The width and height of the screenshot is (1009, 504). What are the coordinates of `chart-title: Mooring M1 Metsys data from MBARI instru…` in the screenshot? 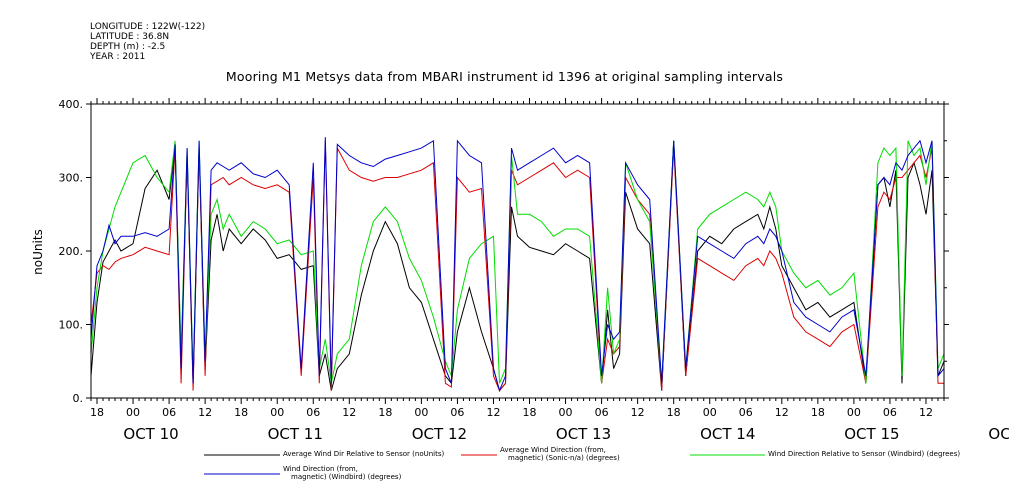 It's located at (504, 76).